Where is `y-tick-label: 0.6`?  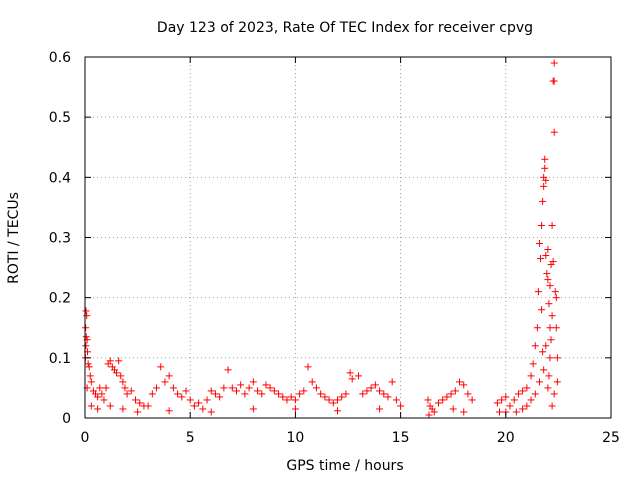 y-tick-label: 0.6 is located at coordinates (60, 58).